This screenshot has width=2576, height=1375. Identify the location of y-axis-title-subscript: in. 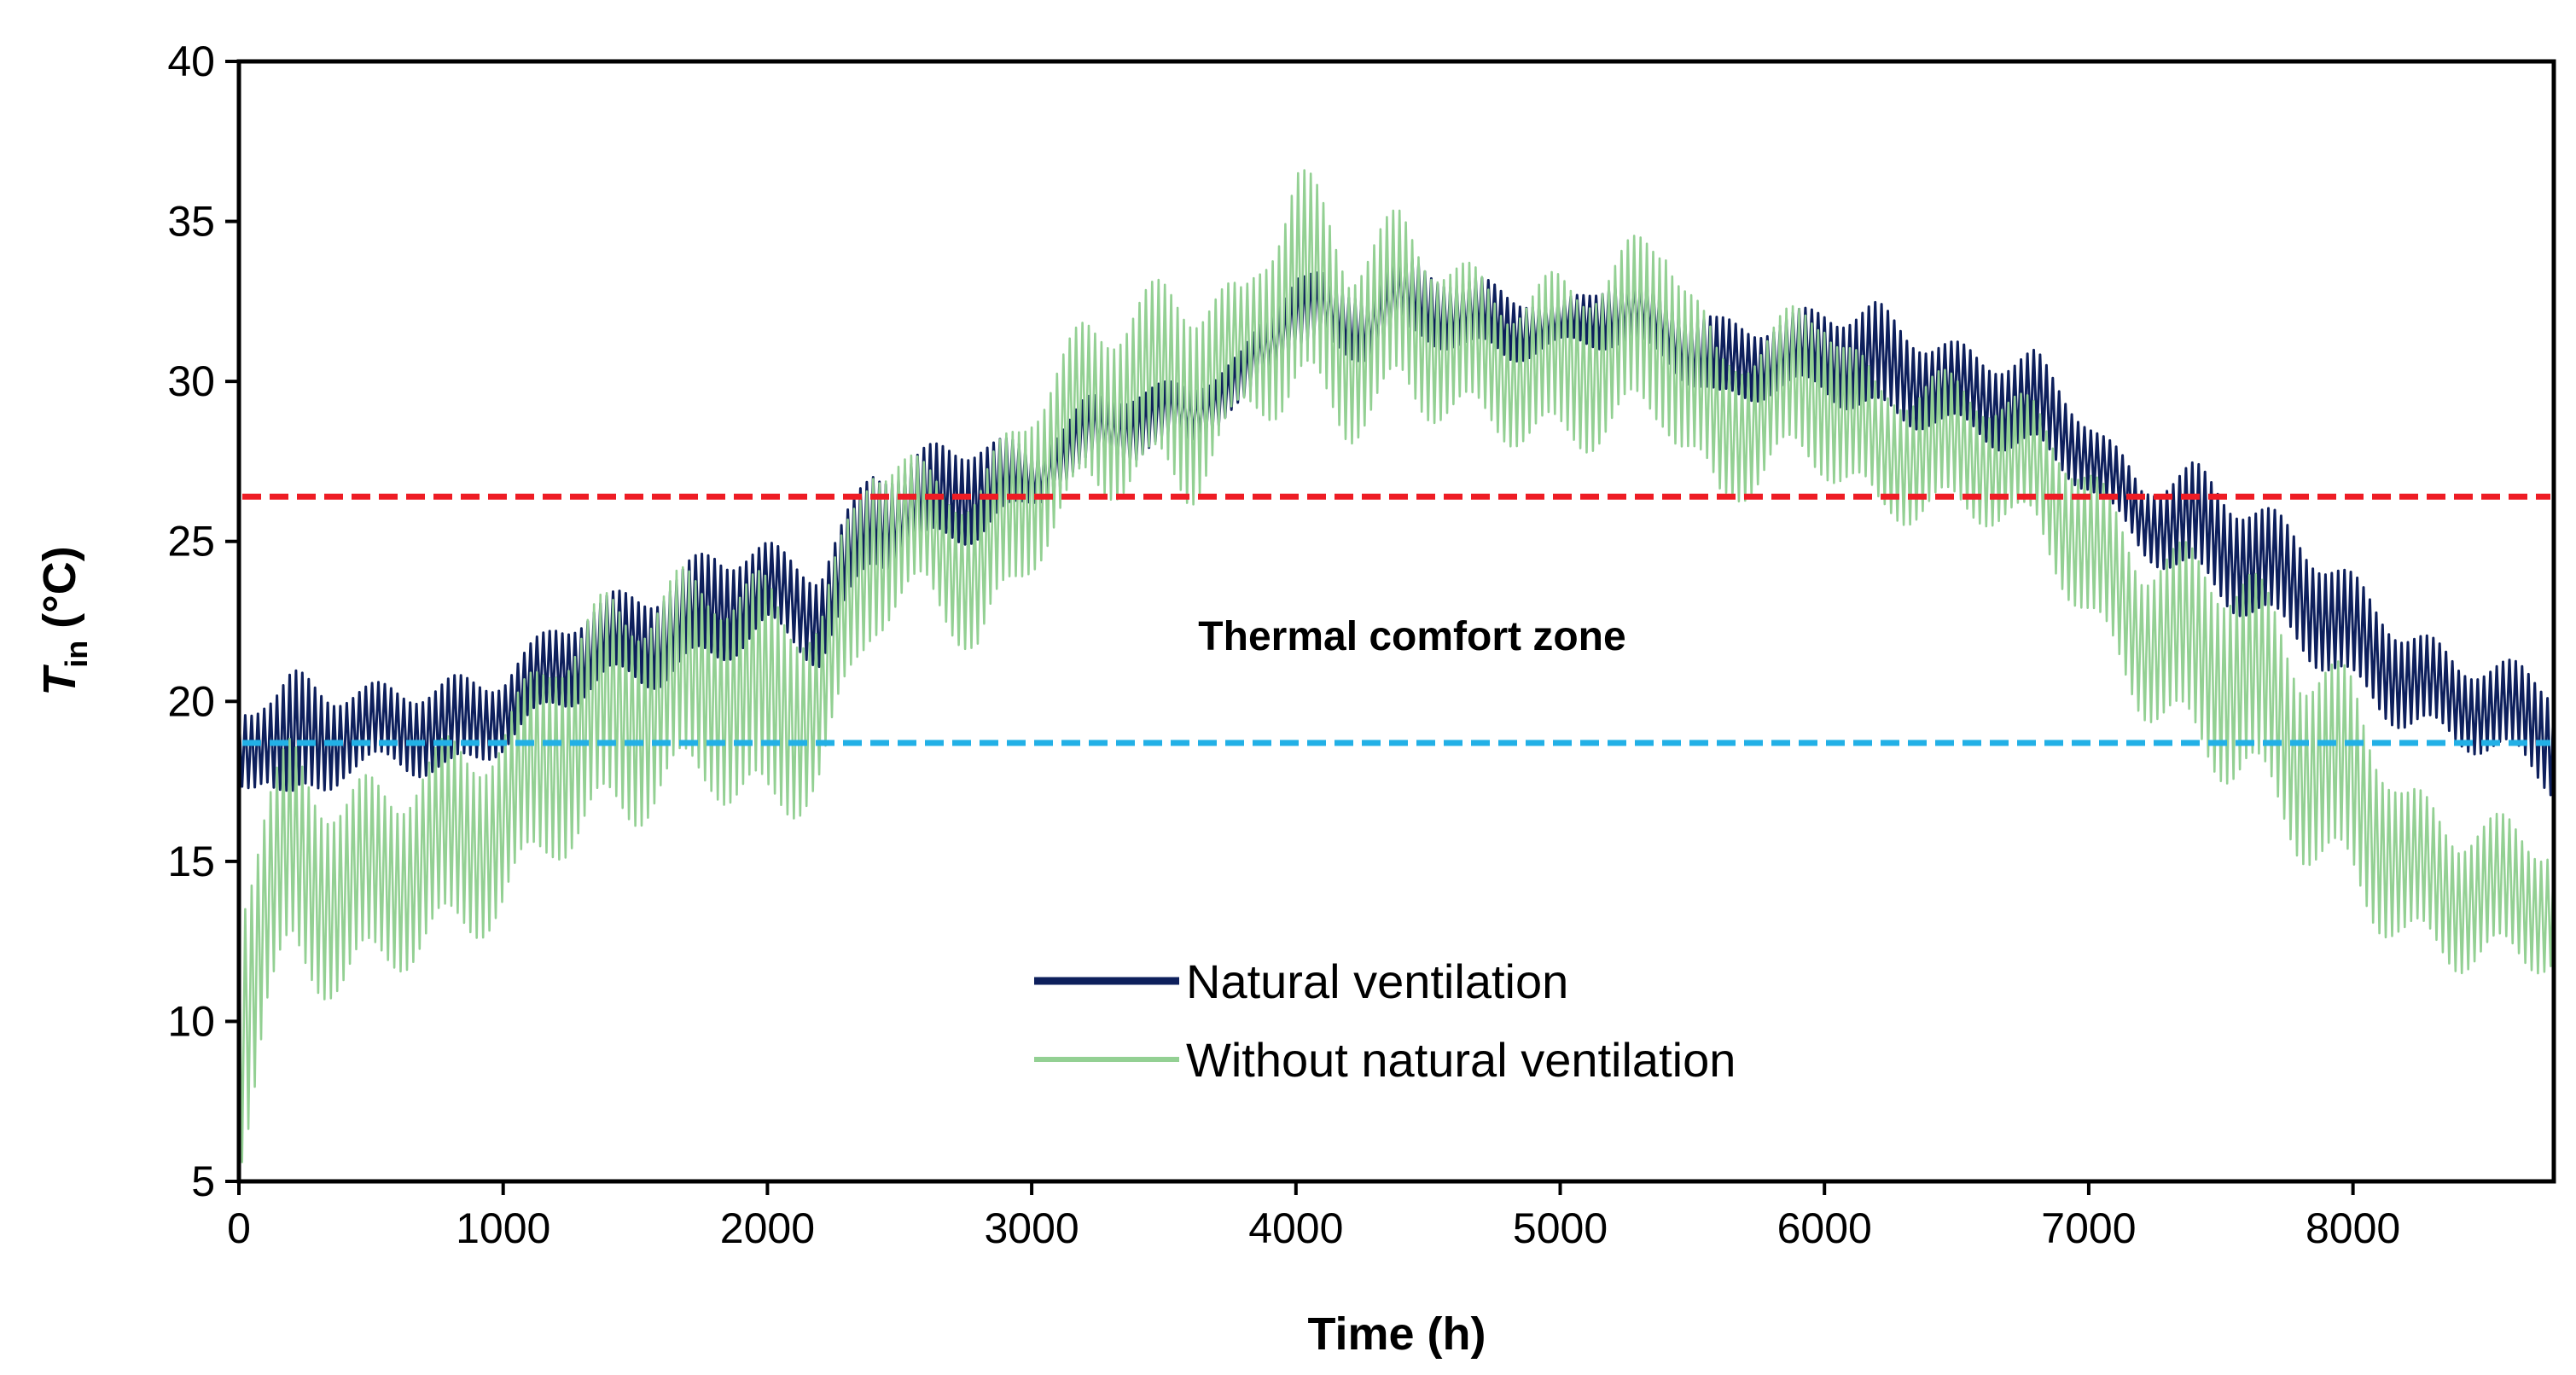
(76, 654).